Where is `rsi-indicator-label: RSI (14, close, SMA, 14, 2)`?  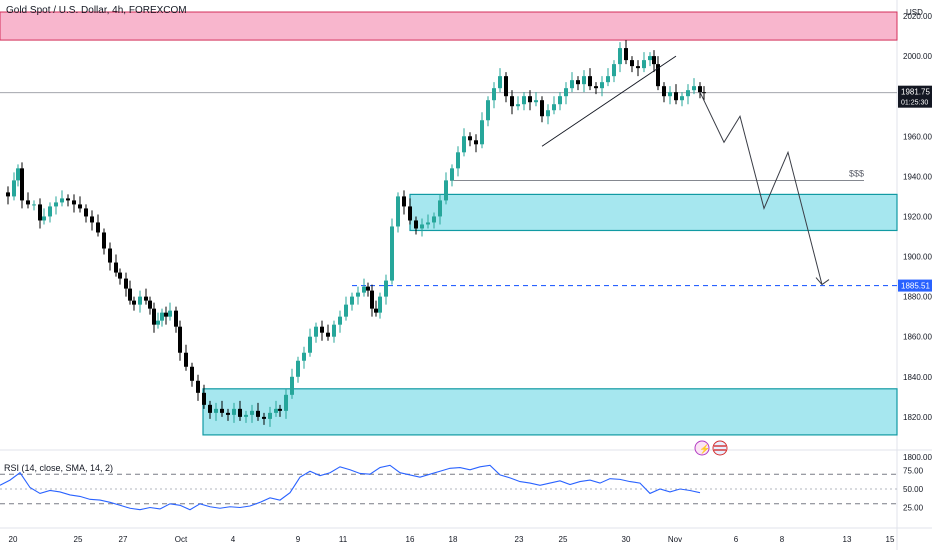
rsi-indicator-label: RSI (14, close, SMA, 14, 2) is located at coordinates (59, 468).